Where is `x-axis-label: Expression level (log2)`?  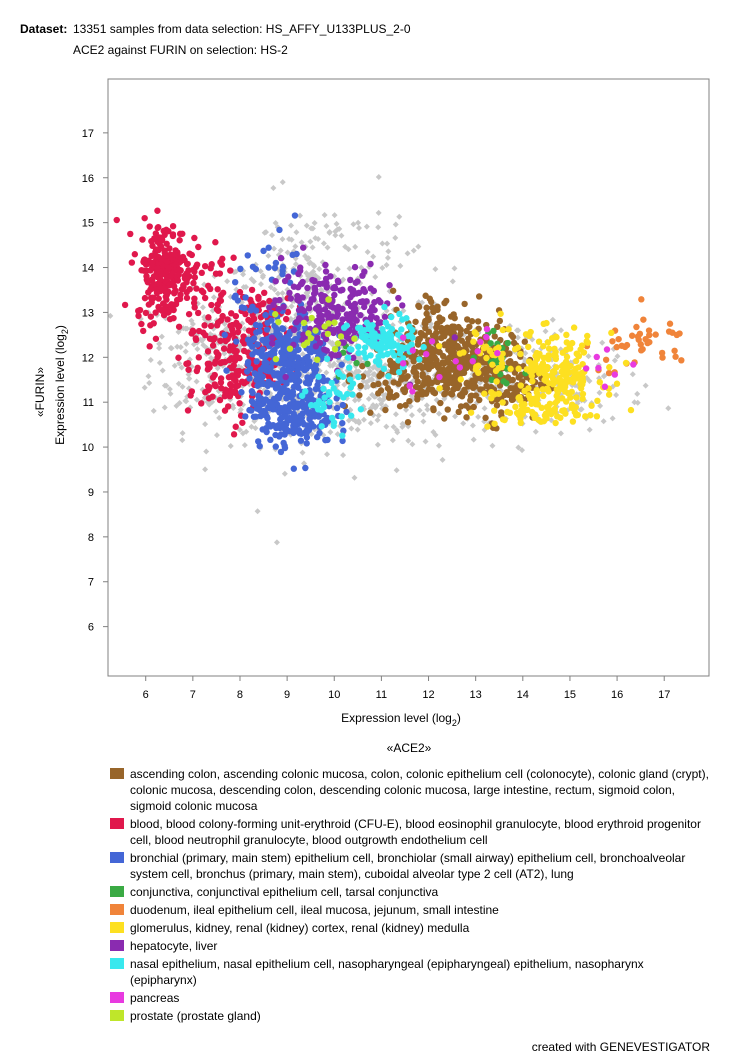
x-axis-label: Expression level (log2) is located at coordinates (401, 719).